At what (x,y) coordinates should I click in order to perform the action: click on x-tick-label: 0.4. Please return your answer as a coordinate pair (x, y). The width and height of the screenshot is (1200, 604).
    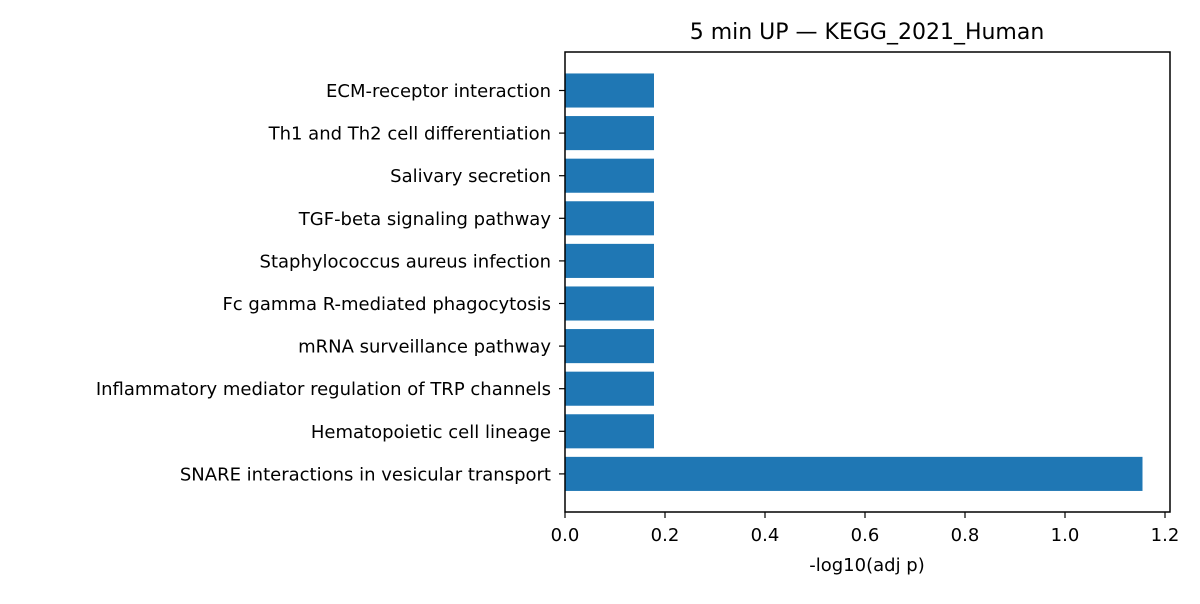
    Looking at the image, I should click on (765, 535).